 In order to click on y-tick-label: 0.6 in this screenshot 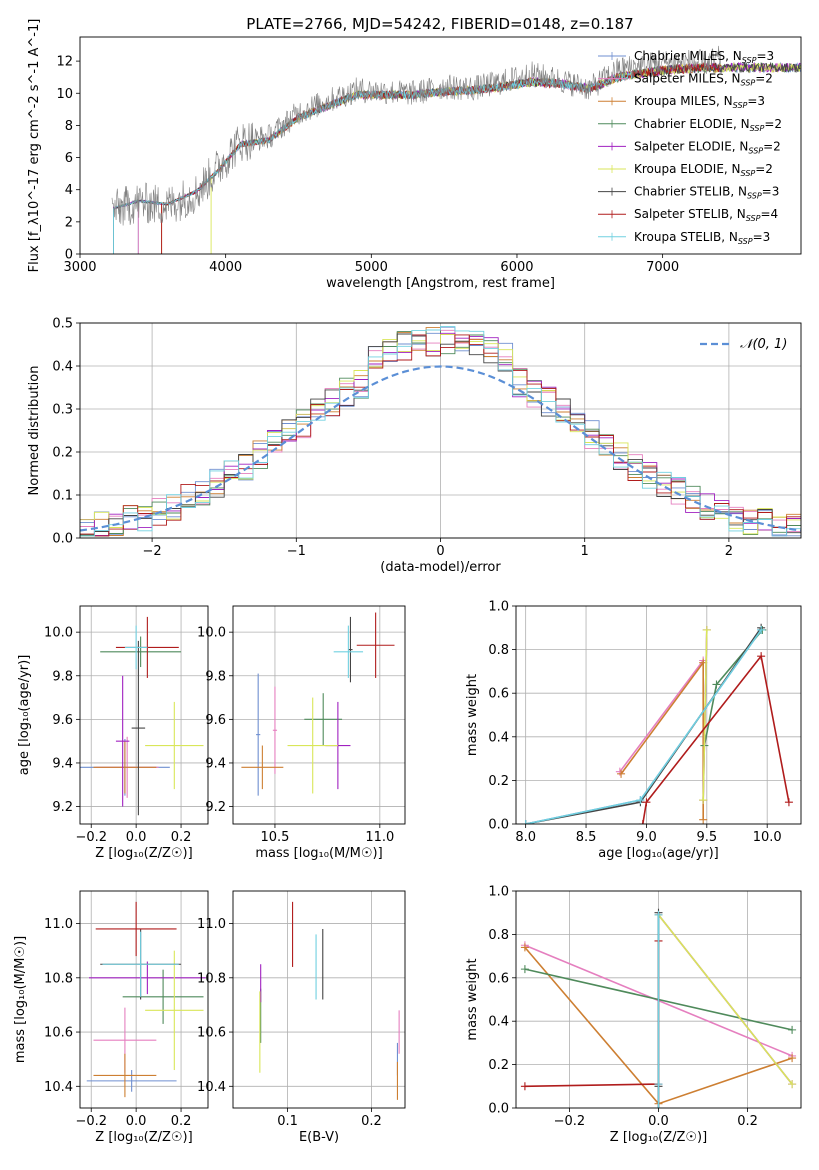, I will do `click(498, 978)`.